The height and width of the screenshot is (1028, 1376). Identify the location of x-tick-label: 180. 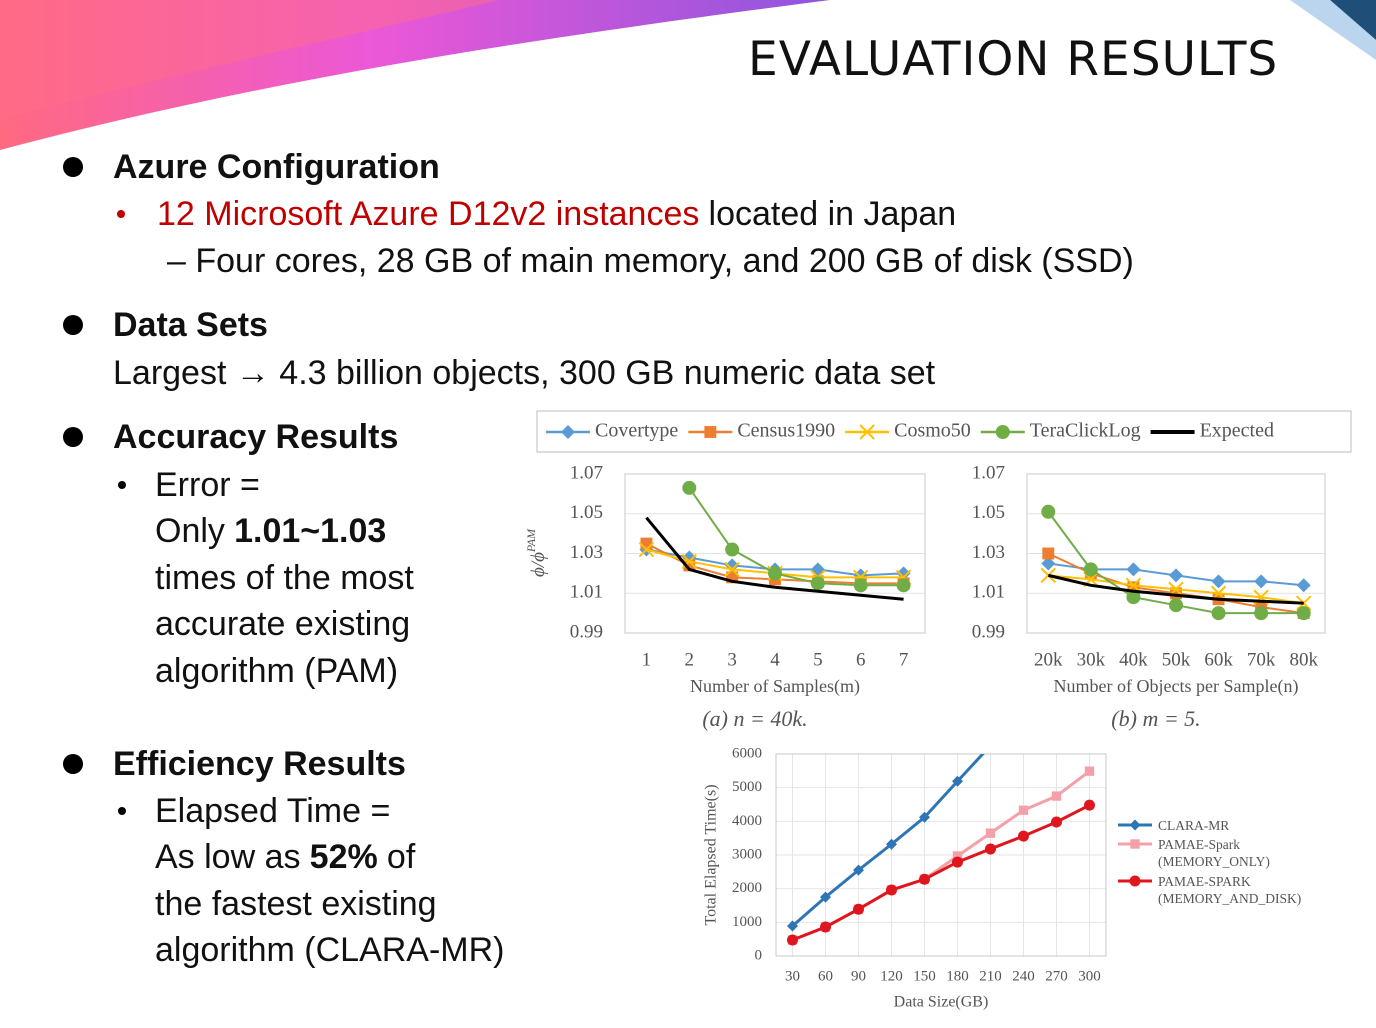
(957, 976).